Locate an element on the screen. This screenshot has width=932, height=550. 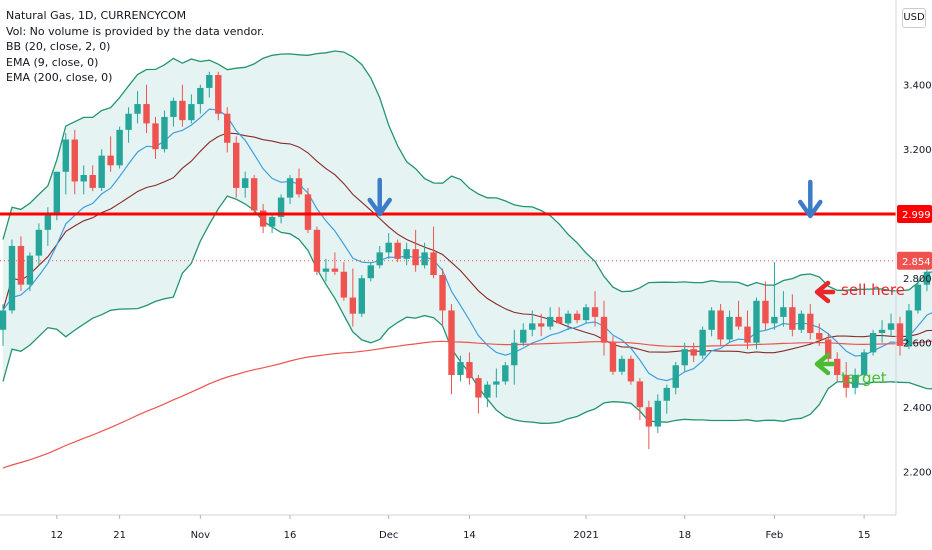
time-tick-label: Nov is located at coordinates (201, 535).